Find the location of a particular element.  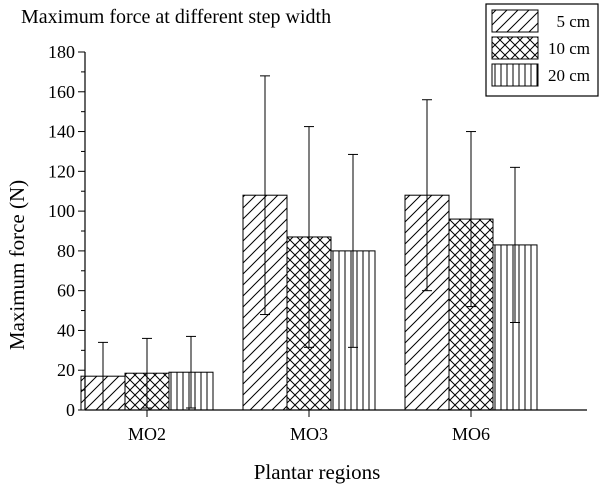

y-tick-label-140: 140 is located at coordinates (61, 132).